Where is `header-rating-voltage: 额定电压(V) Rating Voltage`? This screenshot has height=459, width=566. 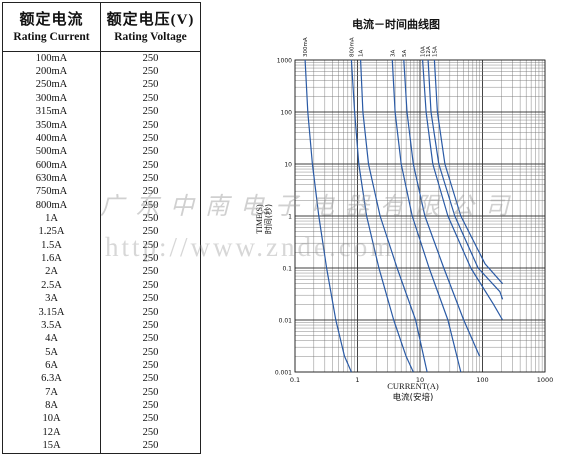 header-rating-voltage: 额定电压(V) Rating Voltage is located at coordinates (150, 27).